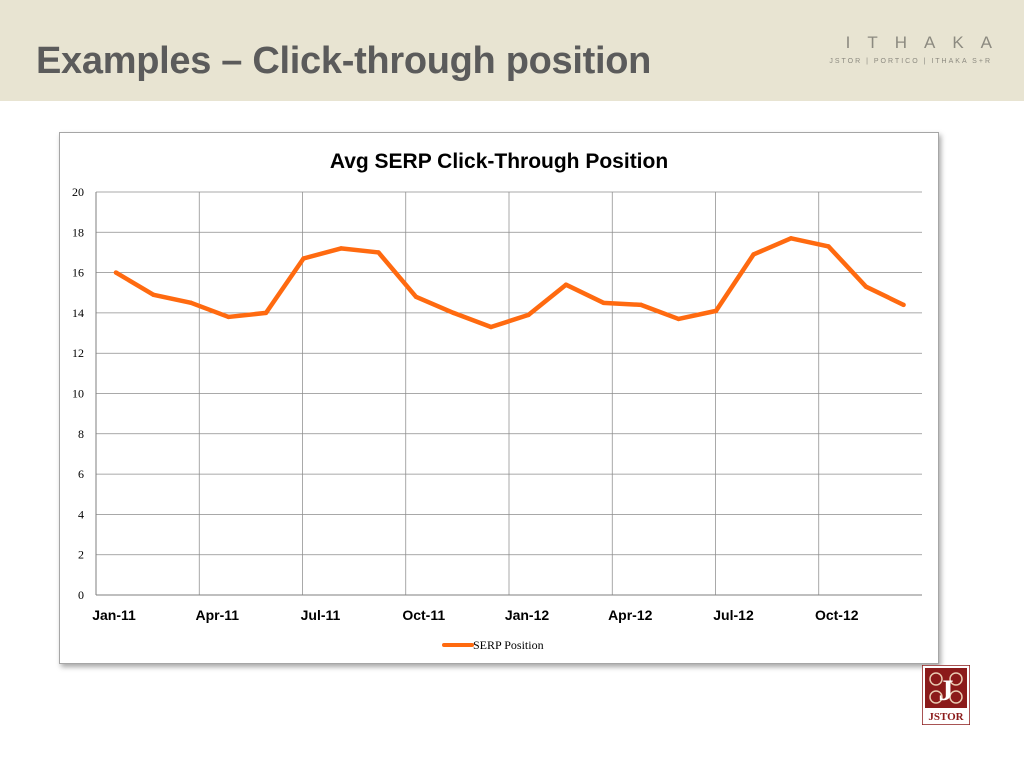 Image resolution: width=1024 pixels, height=768 pixels. What do you see at coordinates (927, 42) in the screenshot?
I see `brand-name: ITHAKA` at bounding box center [927, 42].